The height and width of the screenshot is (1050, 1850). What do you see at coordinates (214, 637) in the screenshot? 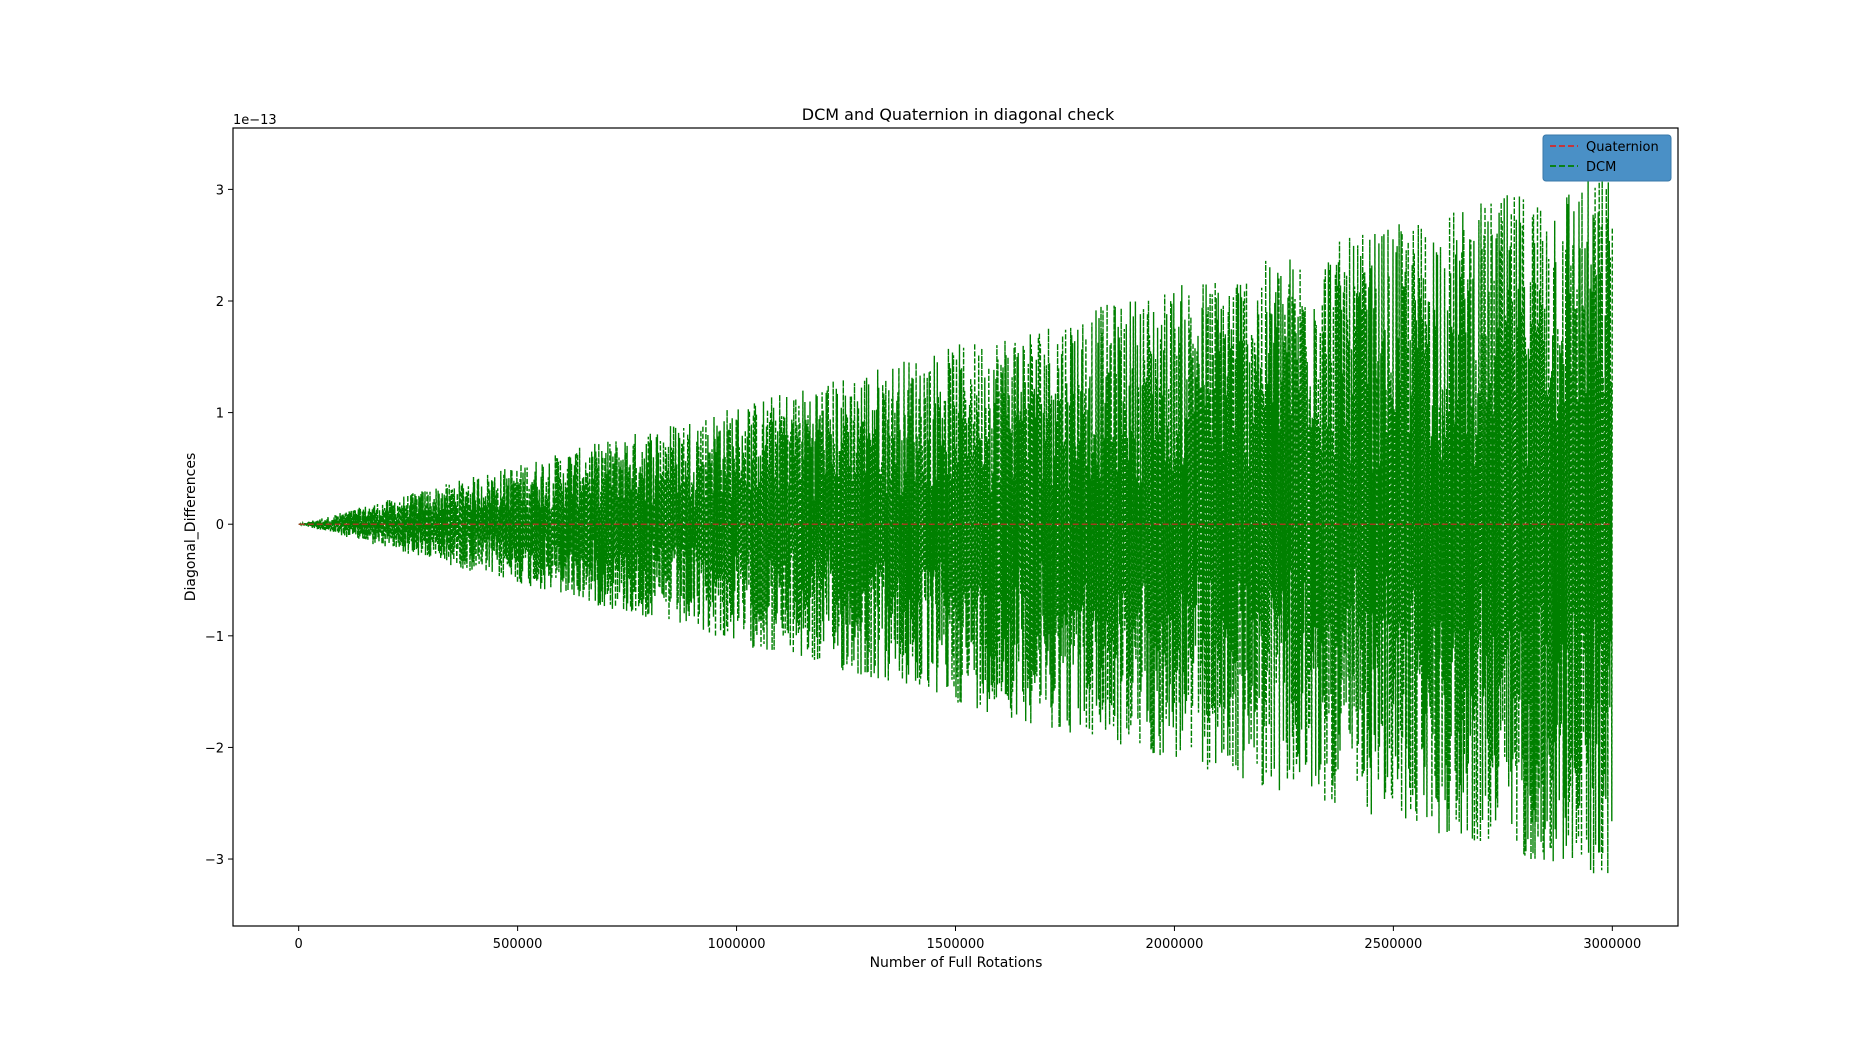
I see `y-tick-label: −1` at bounding box center [214, 637].